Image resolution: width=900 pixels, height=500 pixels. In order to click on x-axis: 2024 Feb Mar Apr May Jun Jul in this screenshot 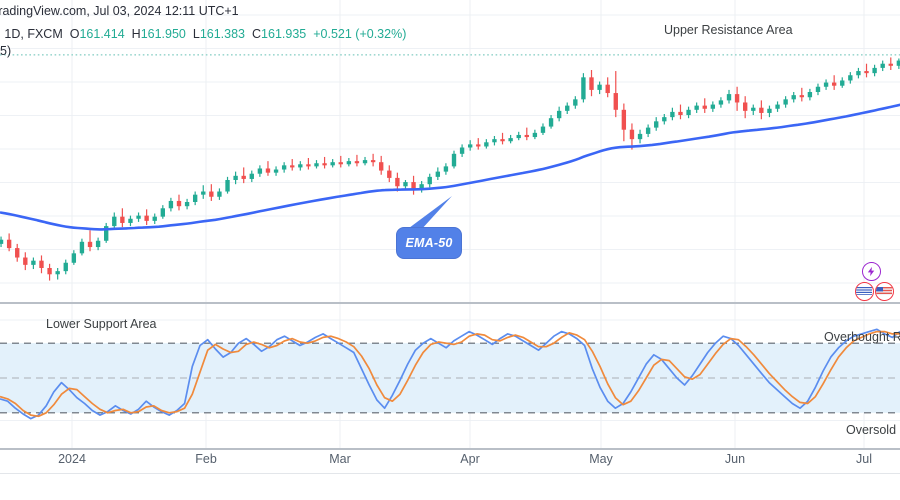, I will do `click(450, 462)`.